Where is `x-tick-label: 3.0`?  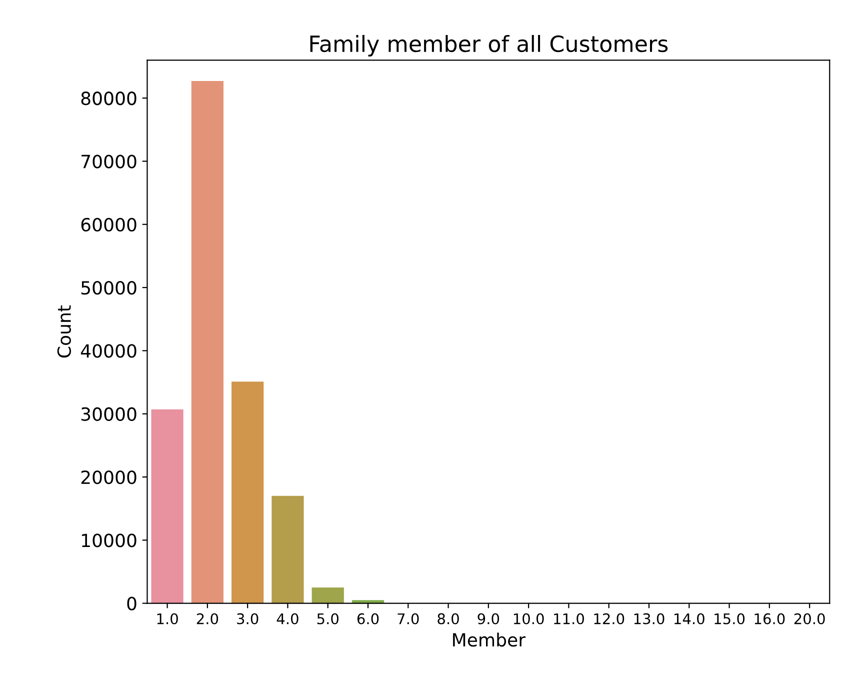 x-tick-label: 3.0 is located at coordinates (247, 618).